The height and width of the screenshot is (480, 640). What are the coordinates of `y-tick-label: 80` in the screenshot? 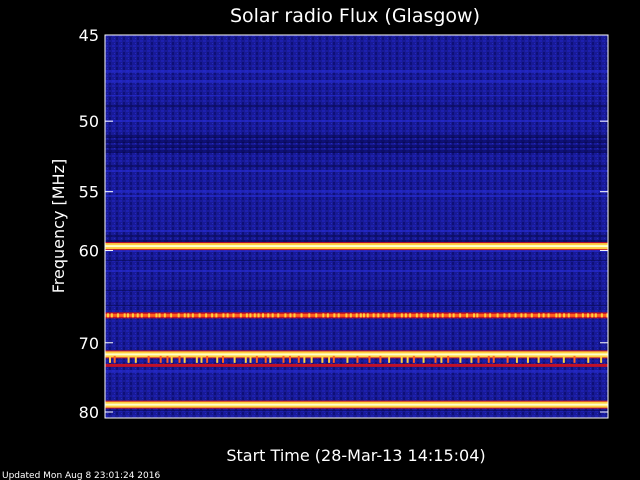 It's located at (89, 412).